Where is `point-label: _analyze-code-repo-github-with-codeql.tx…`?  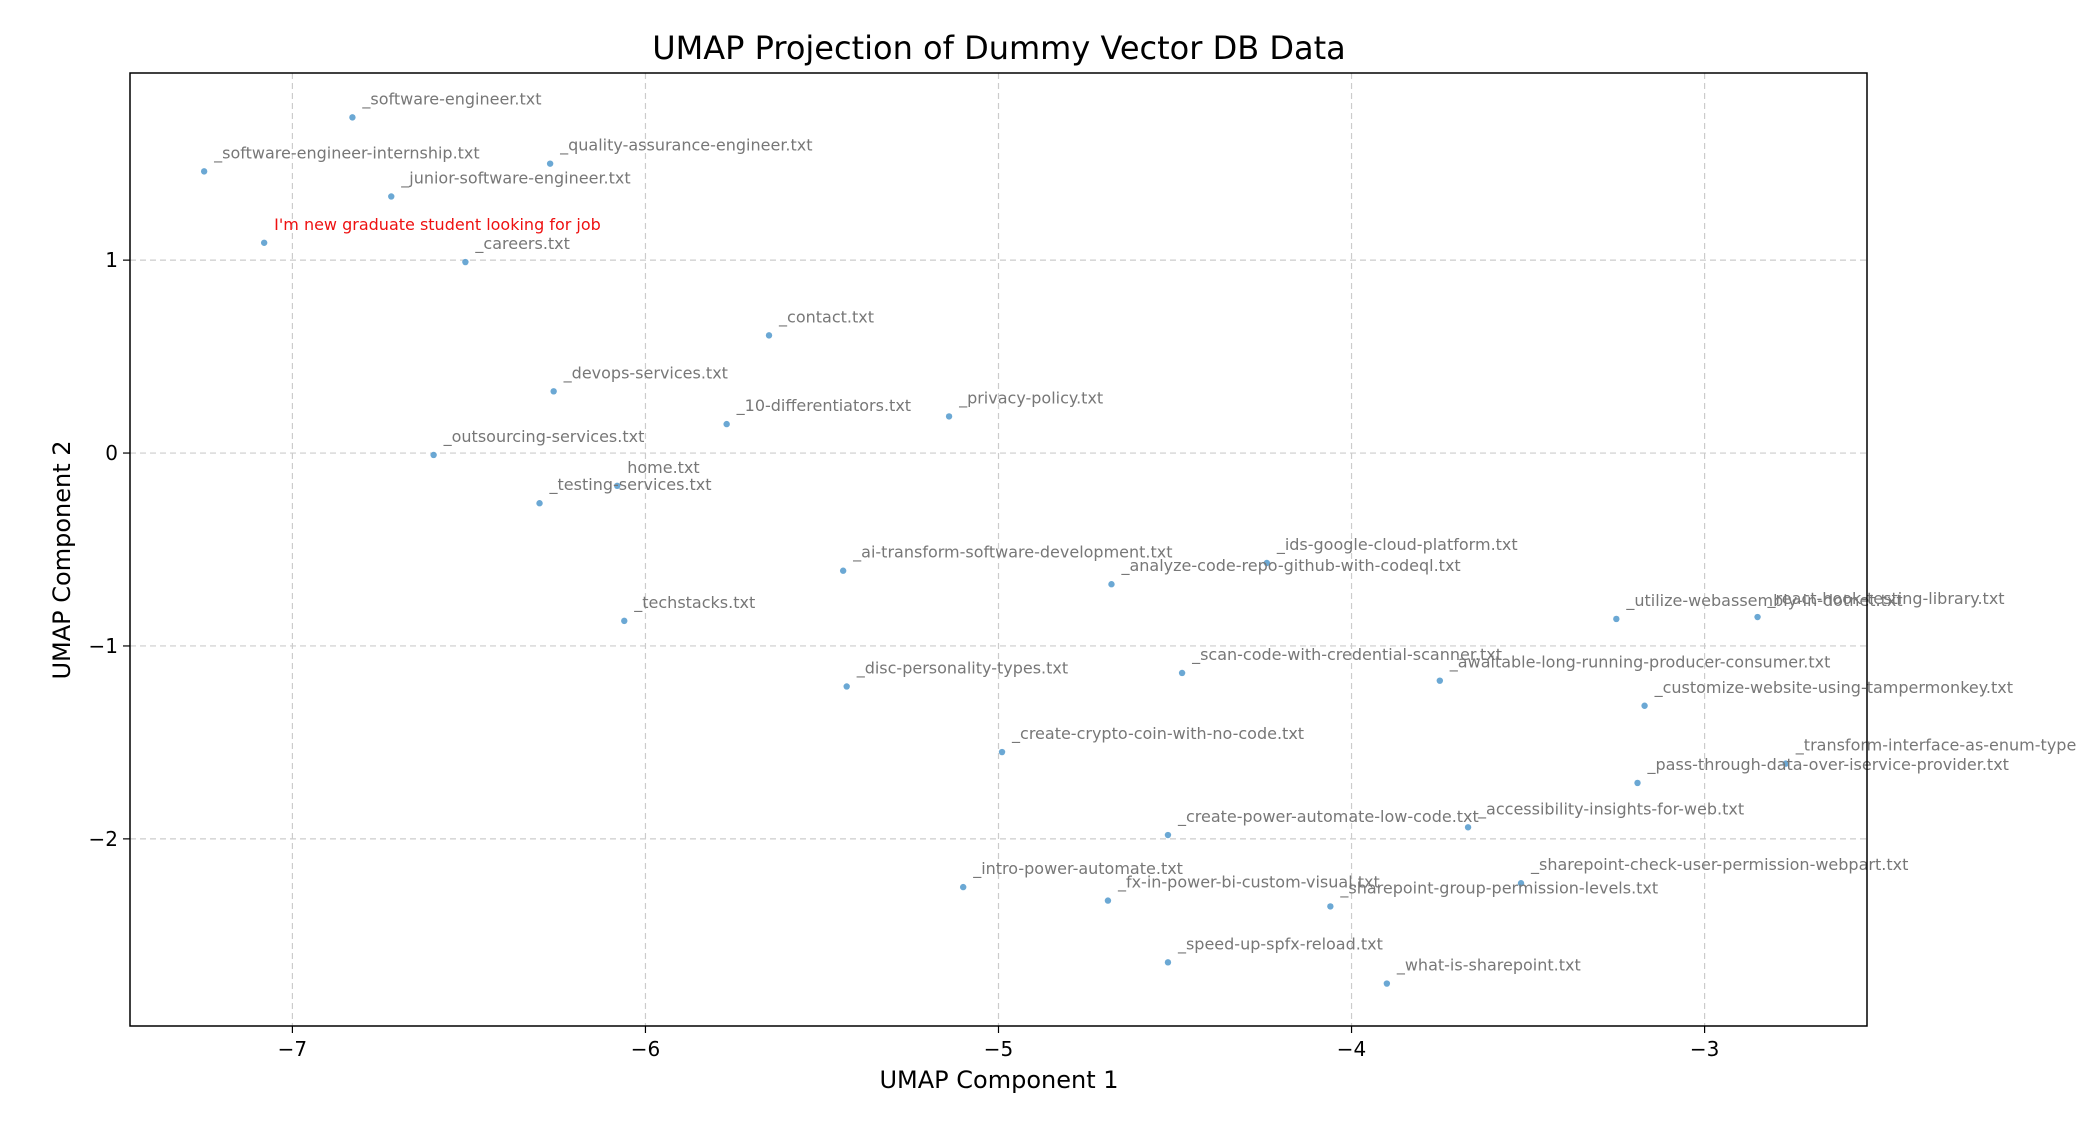
point-label: _analyze-code-repo-github-with-codeql.tx… is located at coordinates (1290, 566).